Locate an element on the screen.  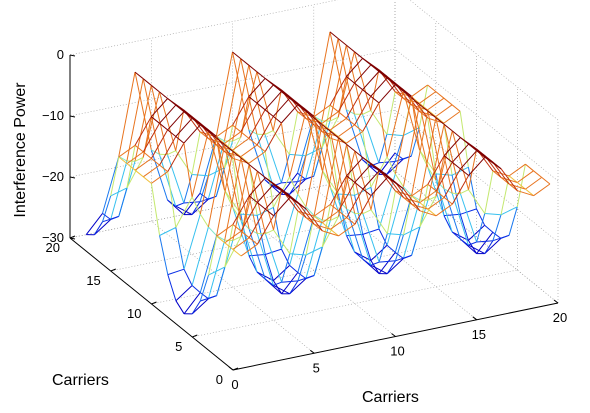
x-tick-label: 5 is located at coordinates (316, 367).